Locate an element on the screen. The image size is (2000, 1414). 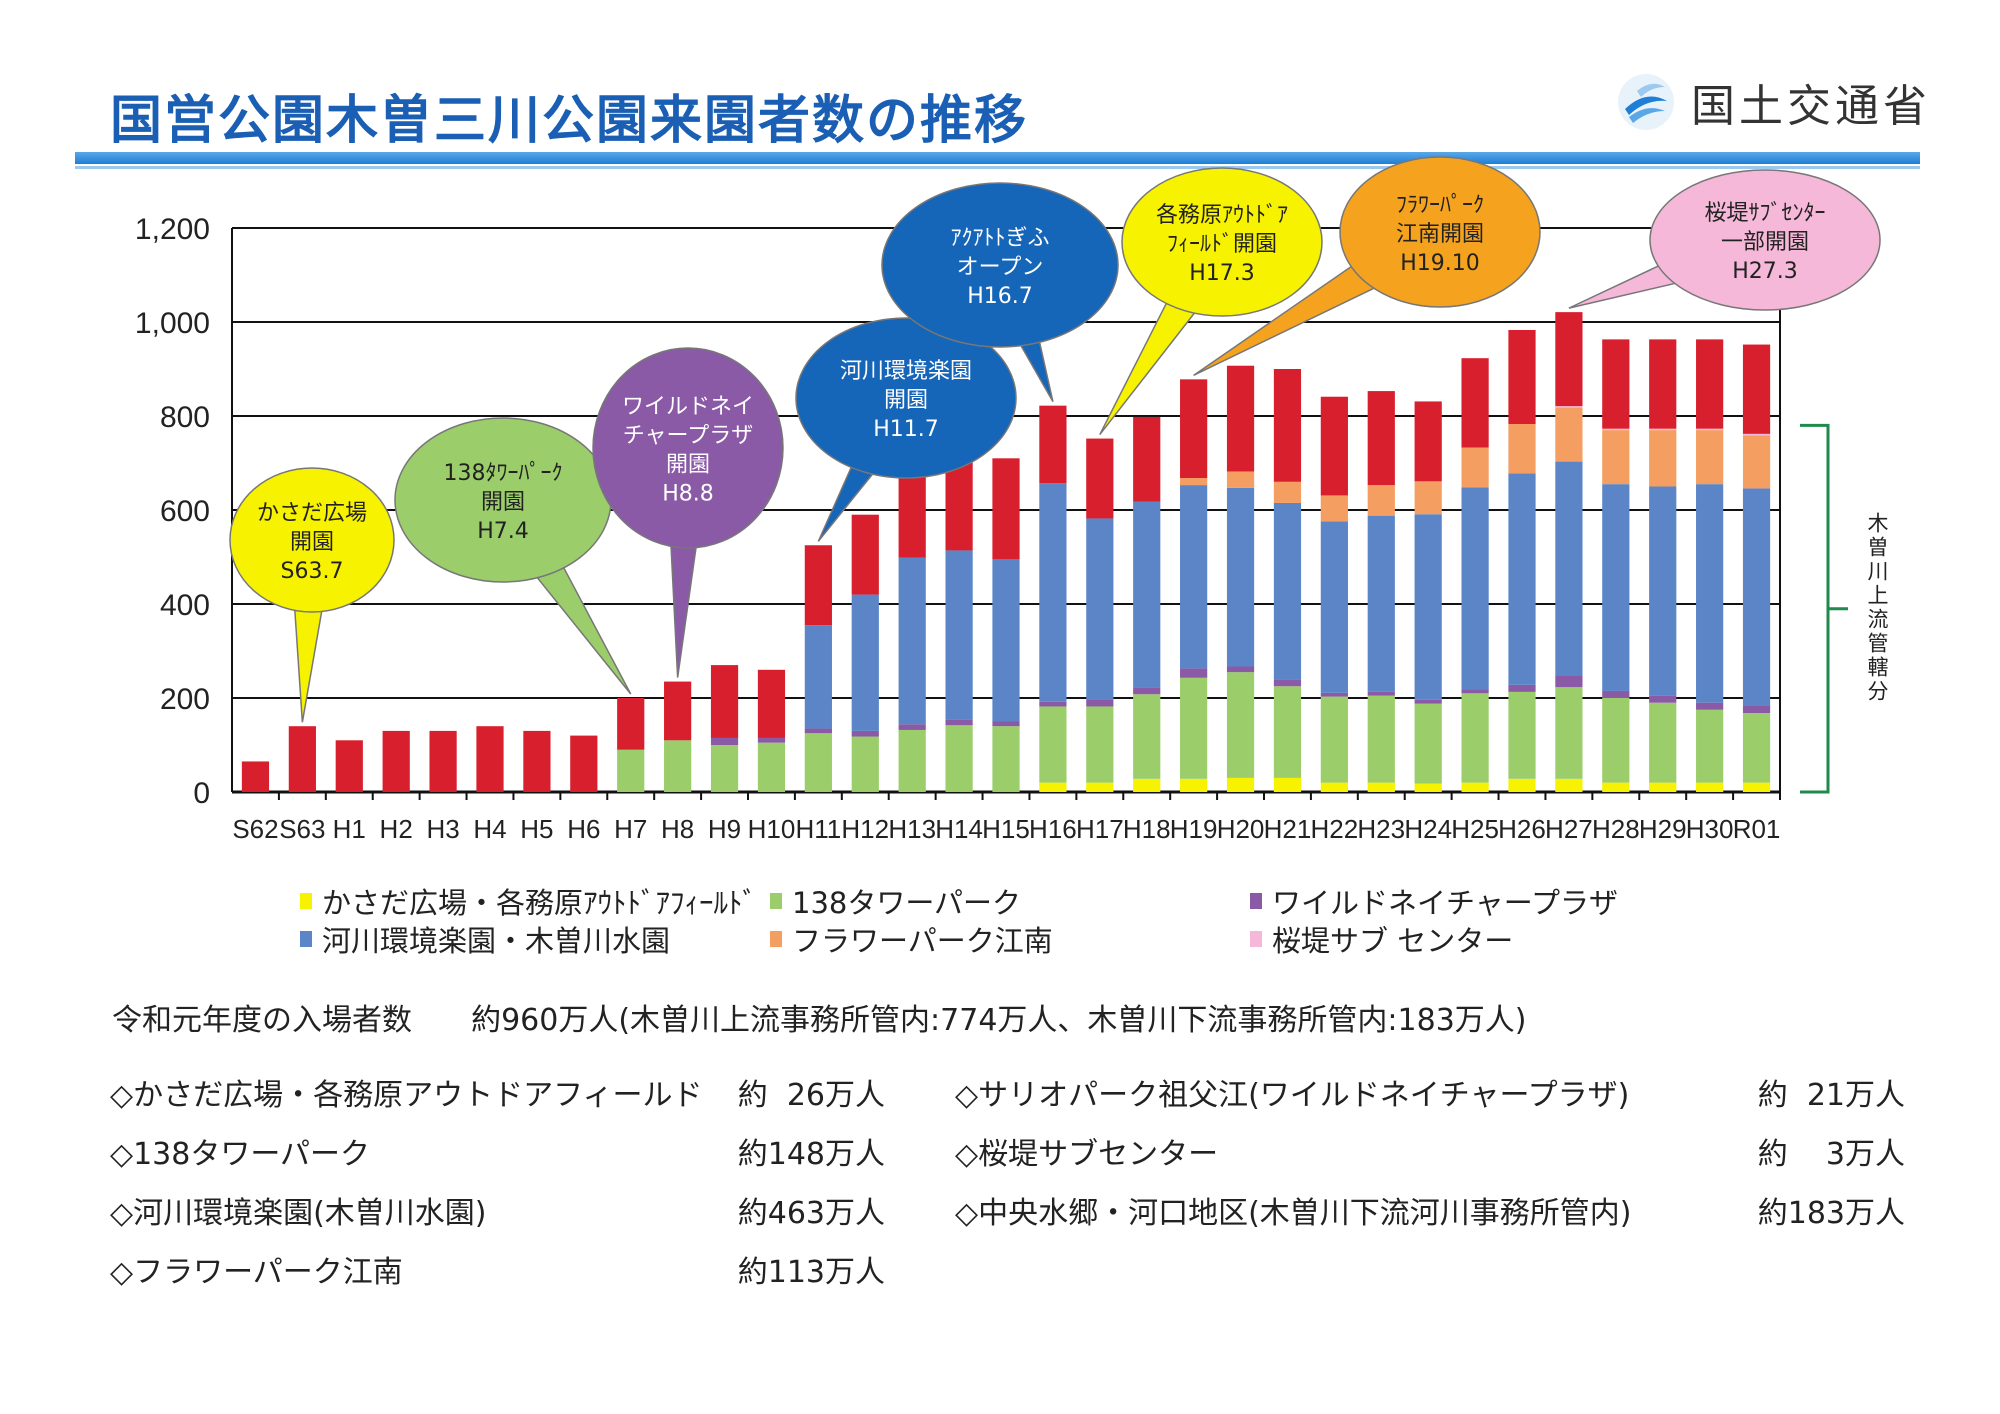
y-tick-label: 1,000 is located at coordinates (172, 323).